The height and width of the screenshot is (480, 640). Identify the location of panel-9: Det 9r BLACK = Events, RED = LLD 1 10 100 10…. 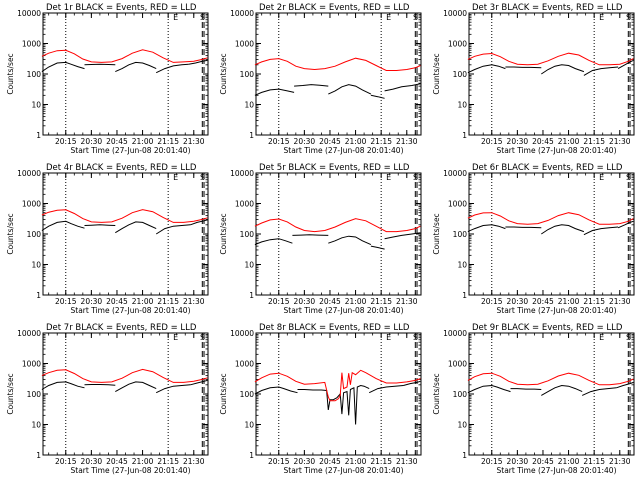
(533, 399).